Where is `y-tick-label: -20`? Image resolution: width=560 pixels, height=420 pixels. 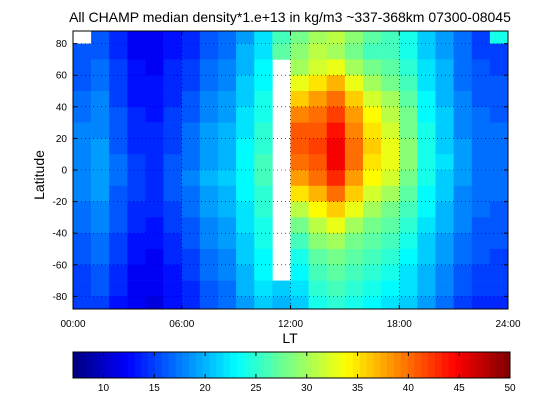
y-tick-label: -20 is located at coordinates (60, 202).